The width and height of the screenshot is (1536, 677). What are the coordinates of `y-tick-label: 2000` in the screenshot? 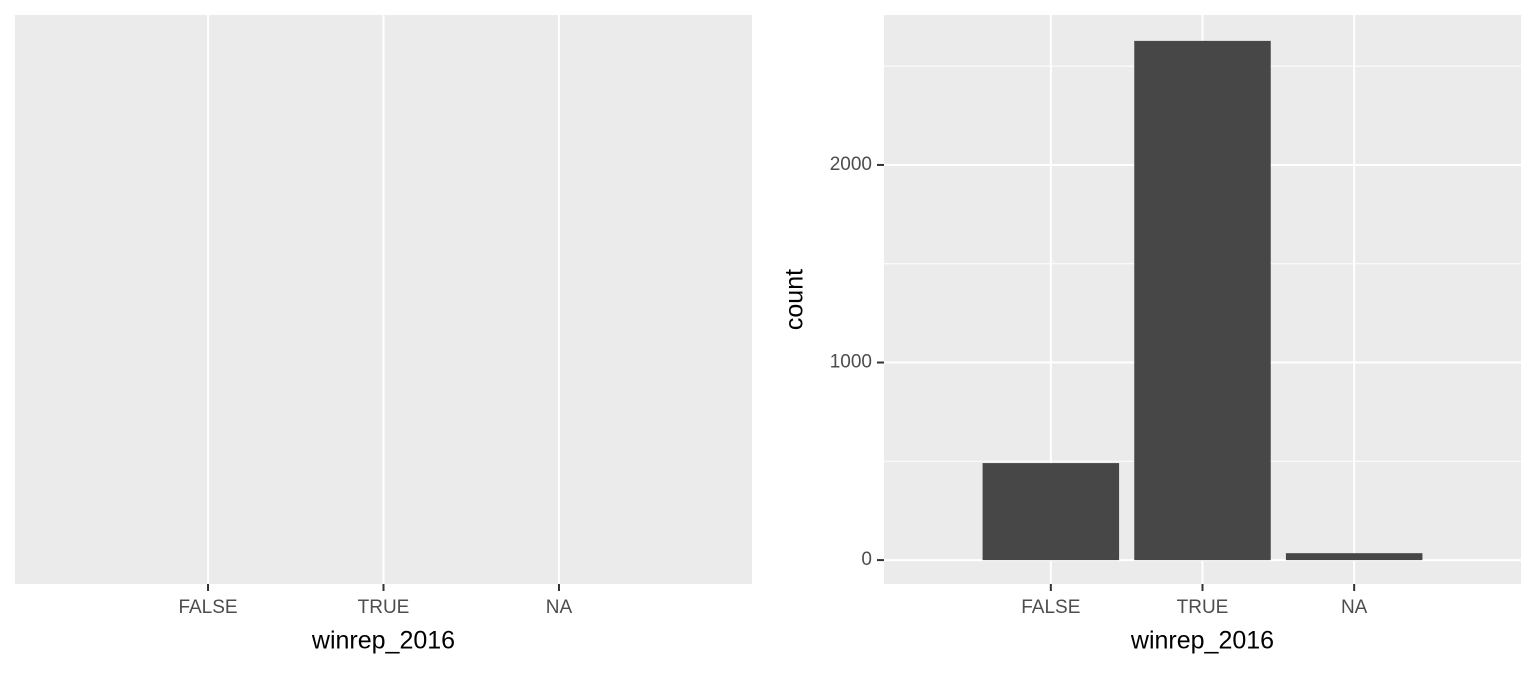 It's located at (851, 164).